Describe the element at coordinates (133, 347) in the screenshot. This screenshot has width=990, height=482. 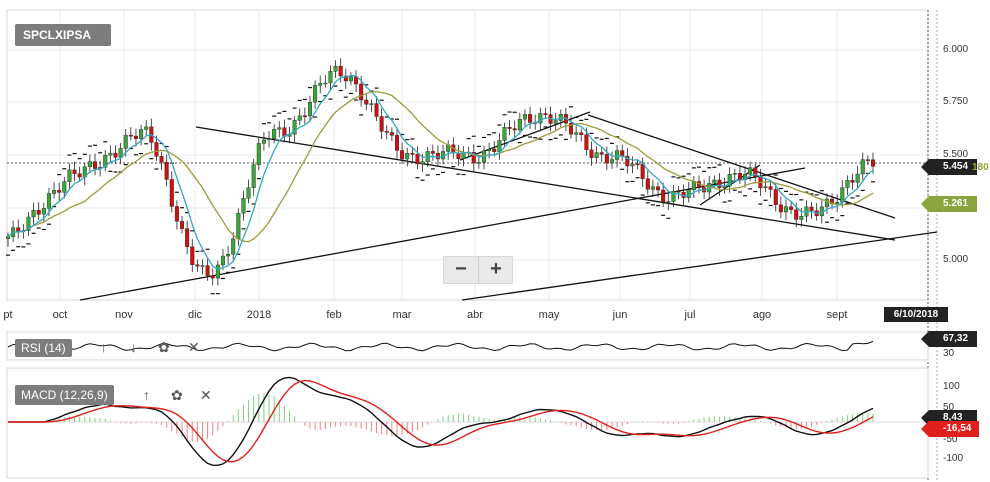
I see `move-down-icon: ↓` at that location.